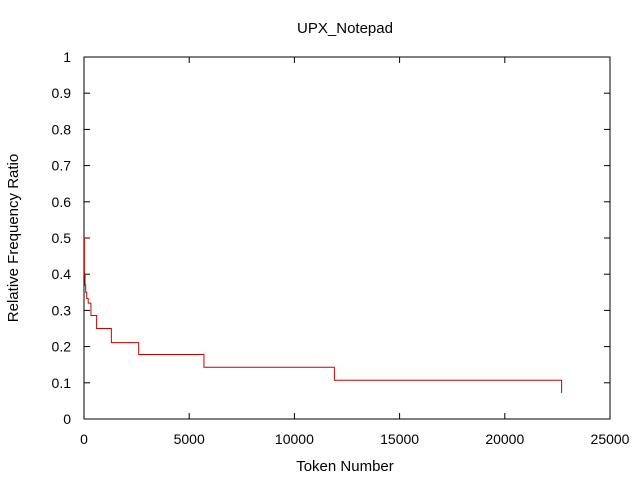 The image size is (640, 480). What do you see at coordinates (67, 419) in the screenshot?
I see `y-tick-label: 0` at bounding box center [67, 419].